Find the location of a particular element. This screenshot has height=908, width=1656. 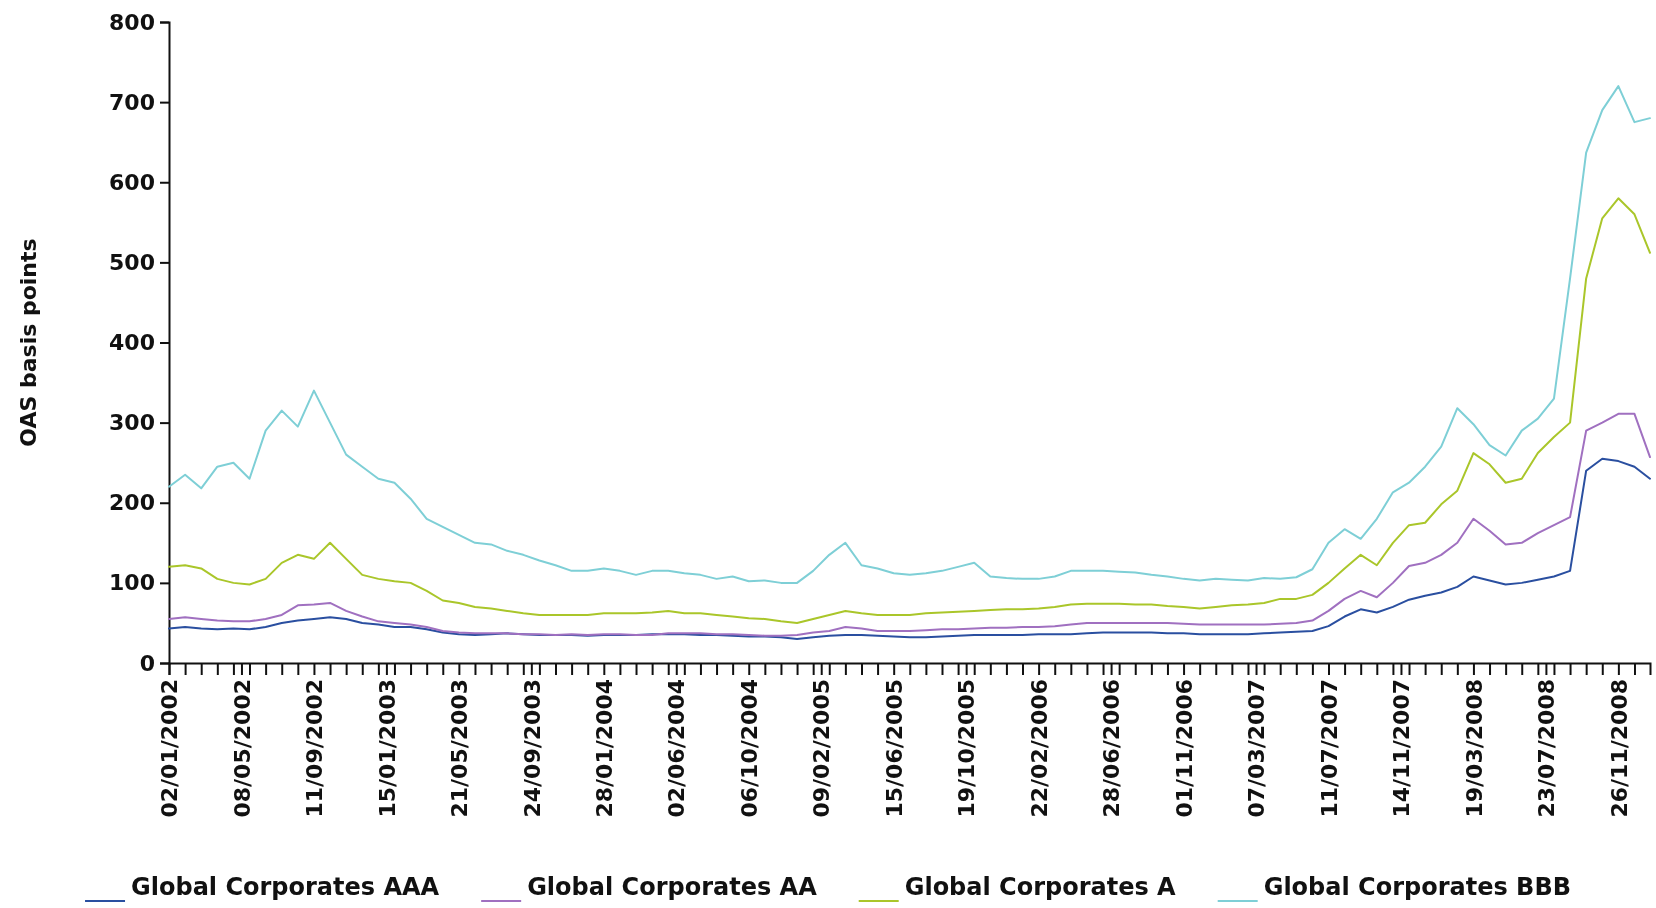

x-tick-label: 09/02/2005 is located at coordinates (822, 748).